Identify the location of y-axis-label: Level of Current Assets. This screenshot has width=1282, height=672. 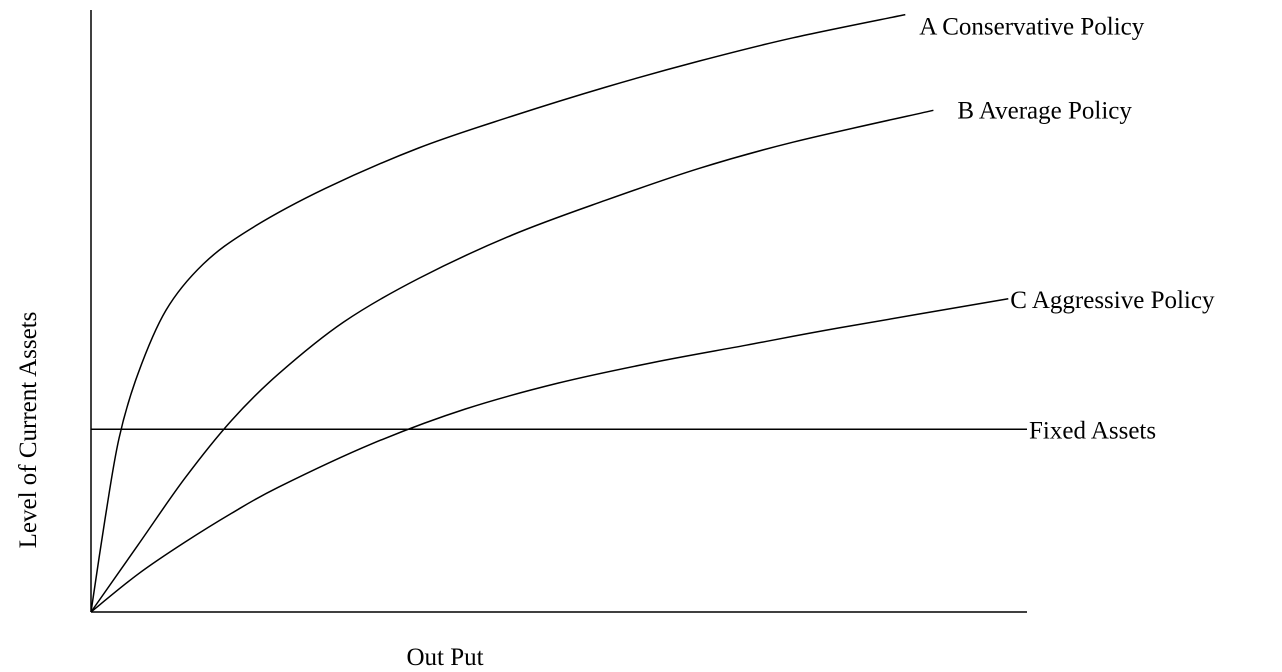
(28, 430).